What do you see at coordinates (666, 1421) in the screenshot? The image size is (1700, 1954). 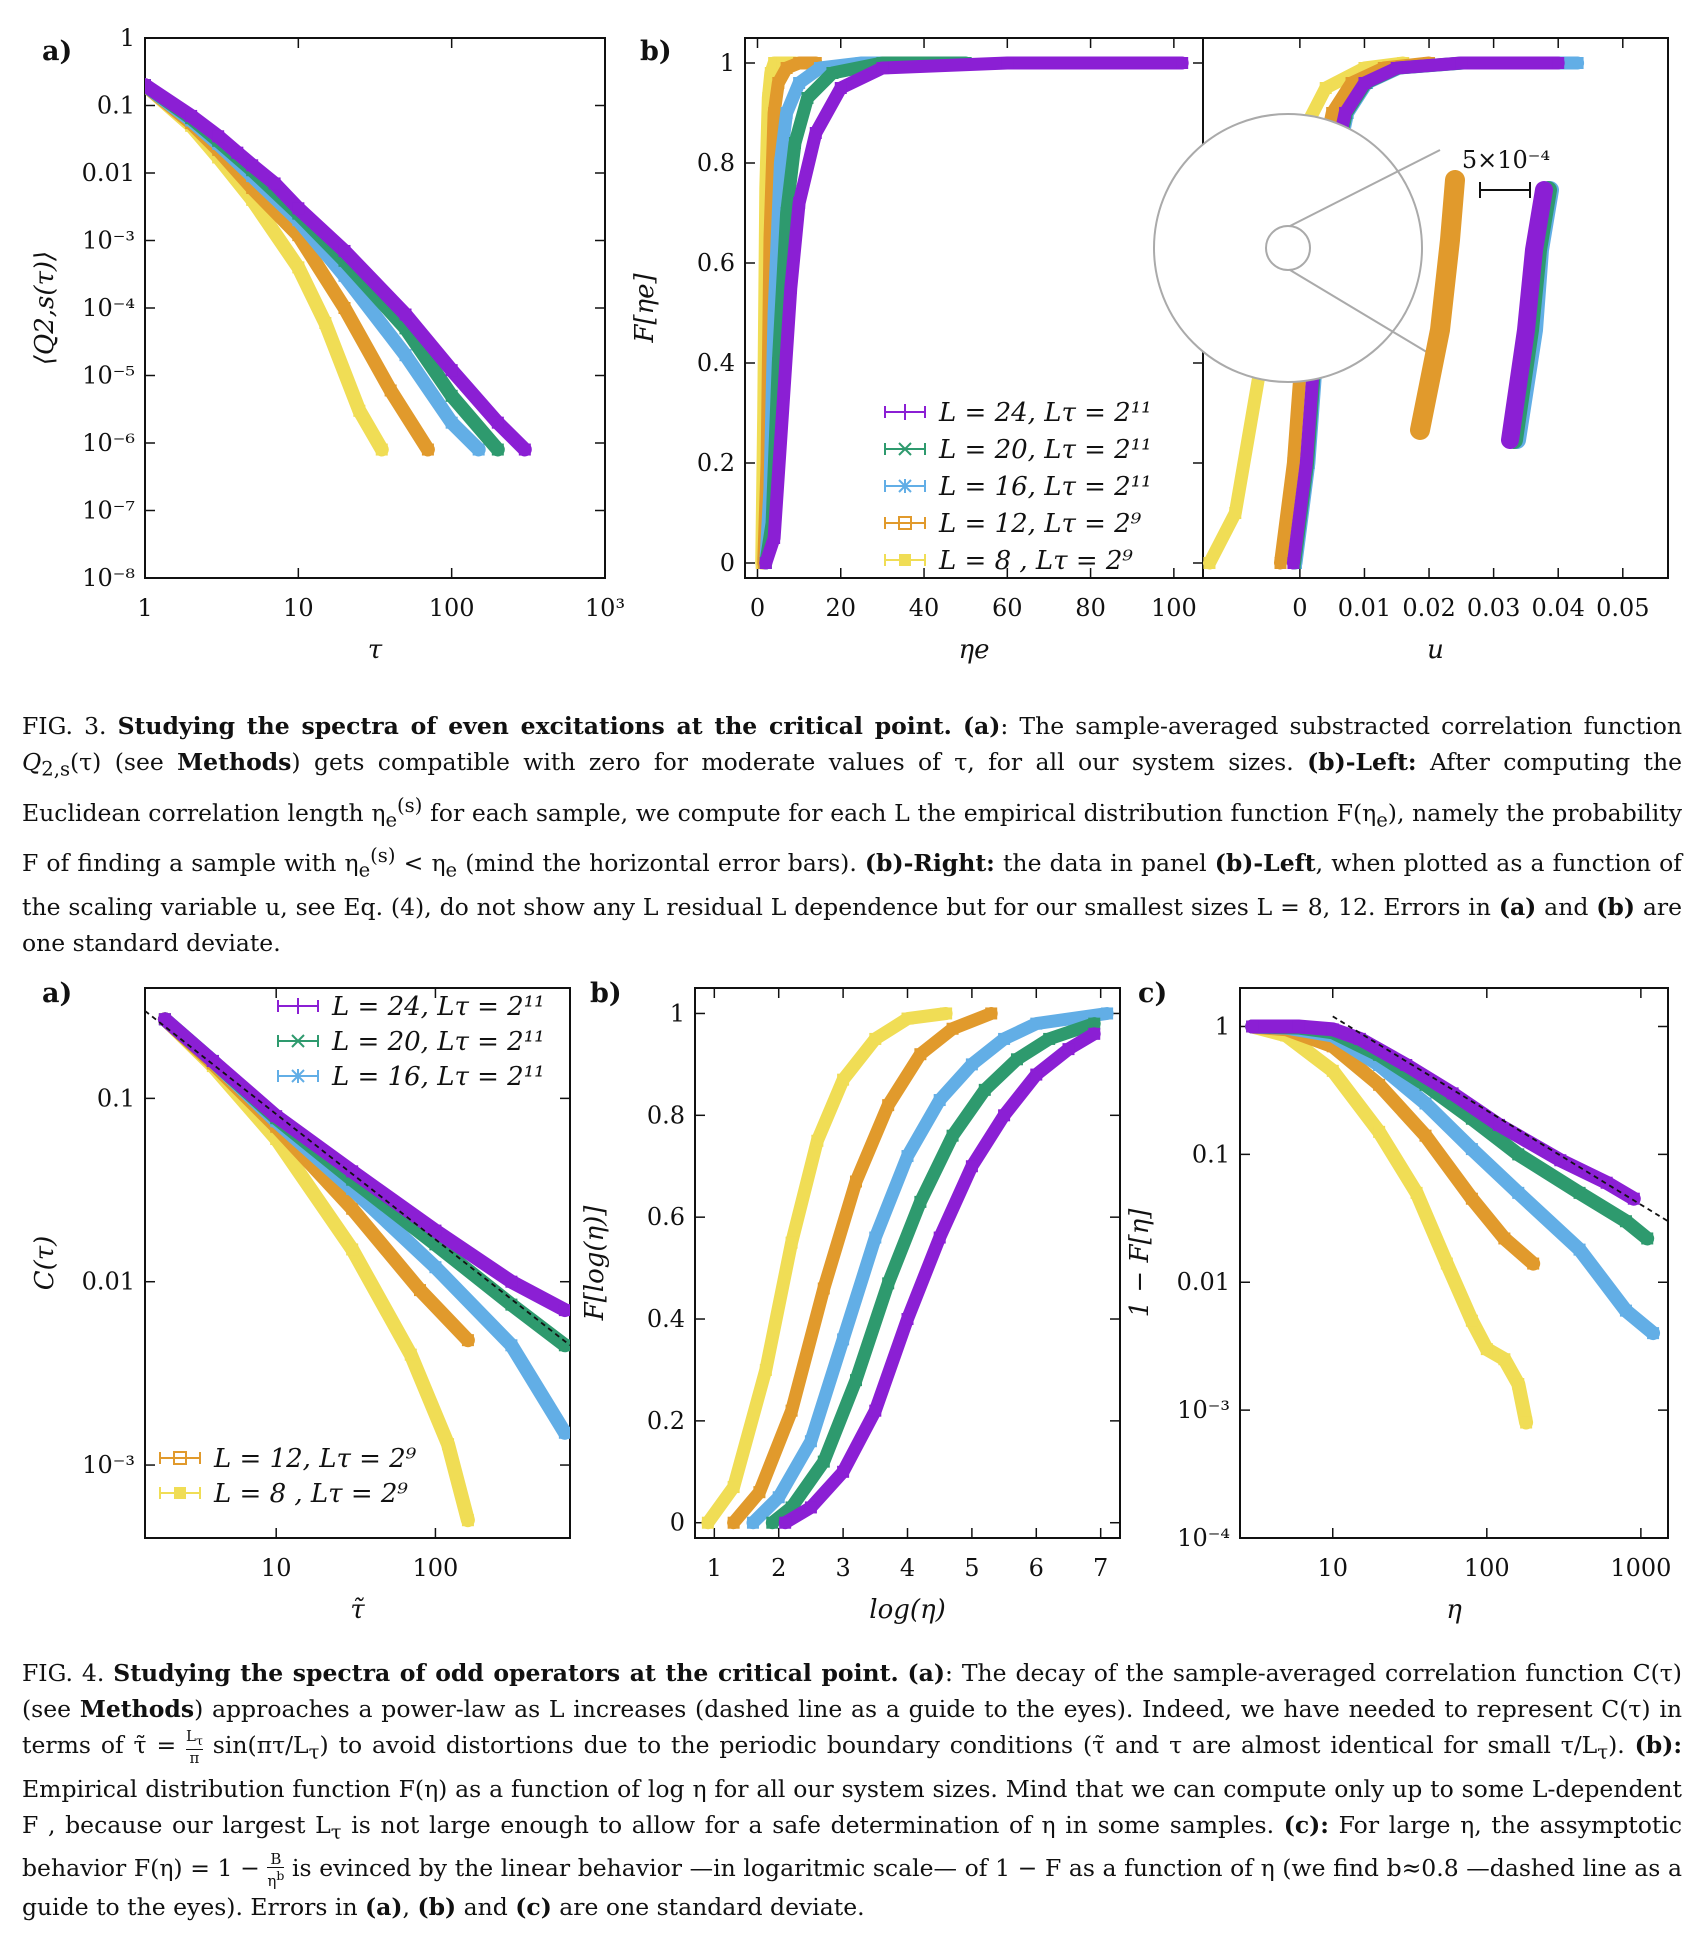 I see `y-tick-label: 0.2` at bounding box center [666, 1421].